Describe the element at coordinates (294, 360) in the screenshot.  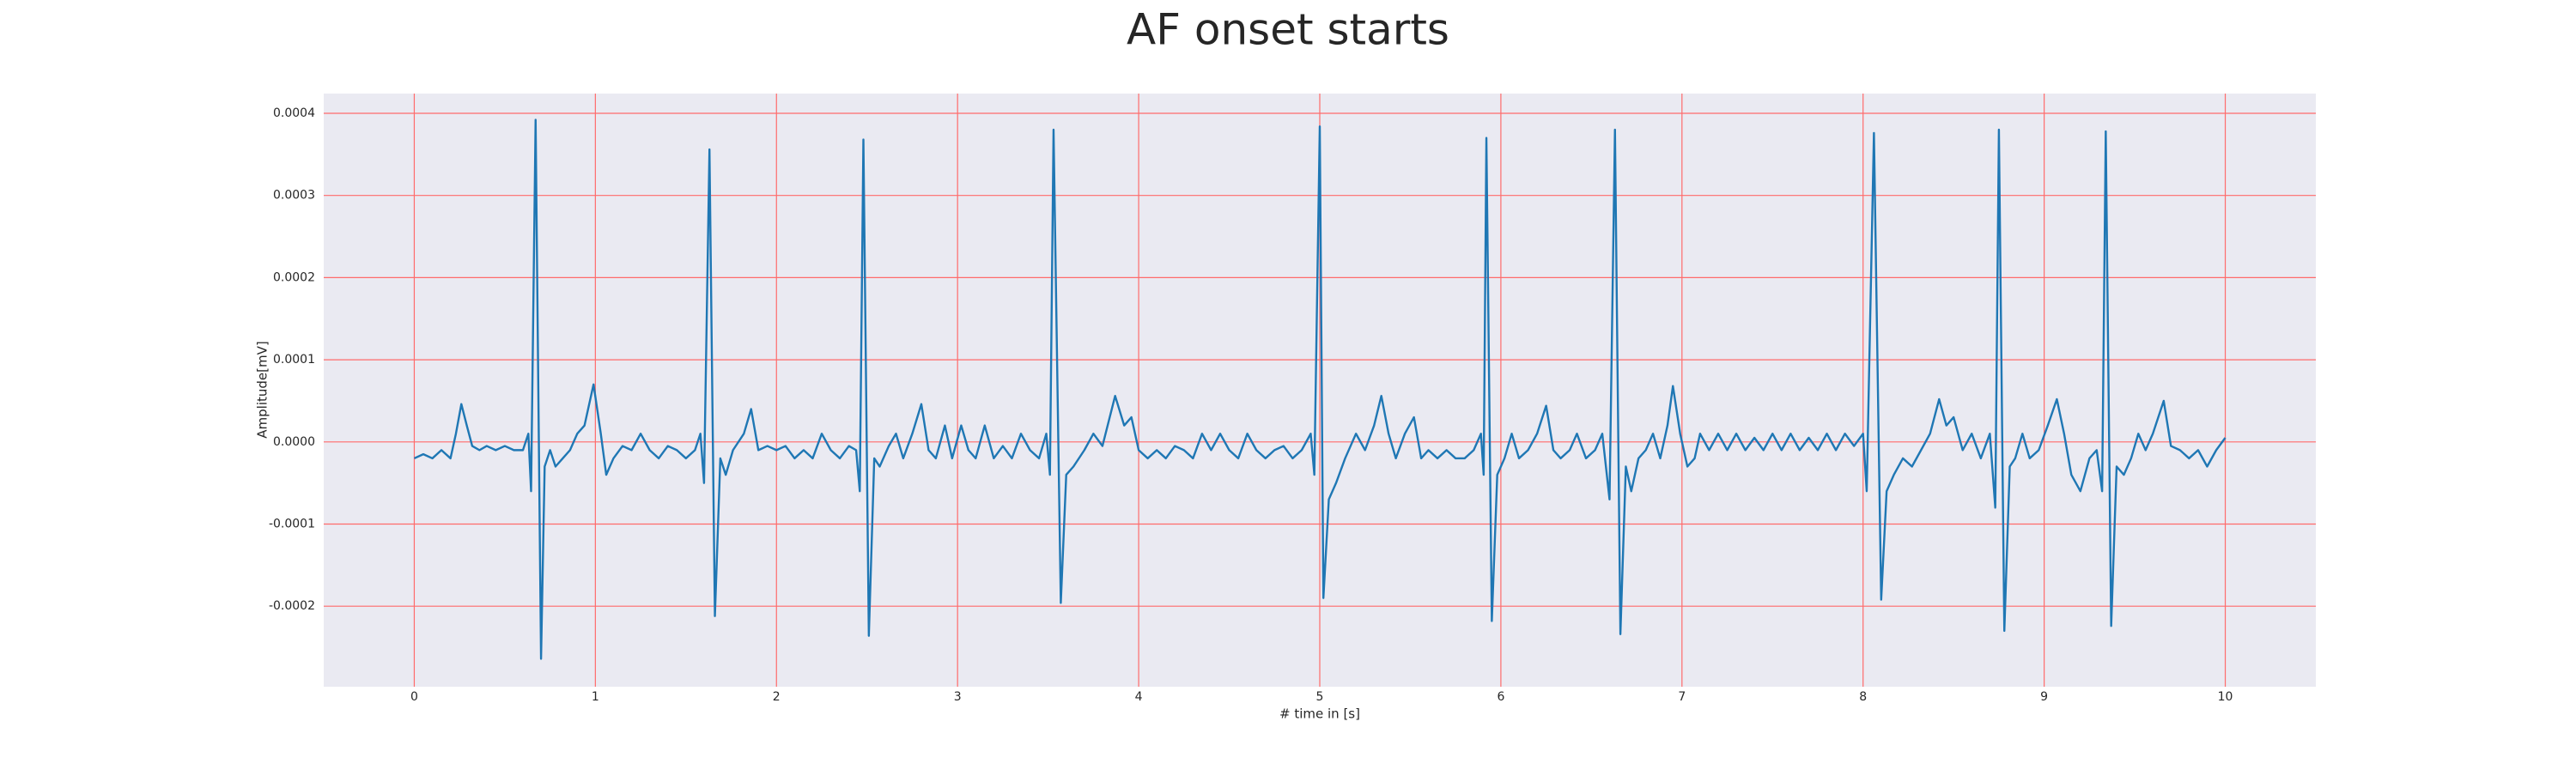
I see `y-tick-label: 0.0001` at that location.